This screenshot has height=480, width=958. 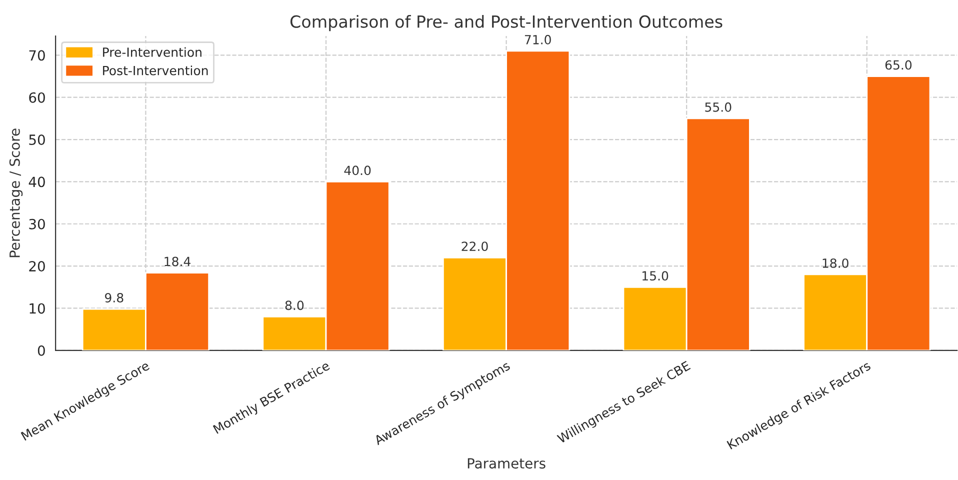 What do you see at coordinates (155, 71) in the screenshot?
I see `legend-label: Post-Intervention` at bounding box center [155, 71].